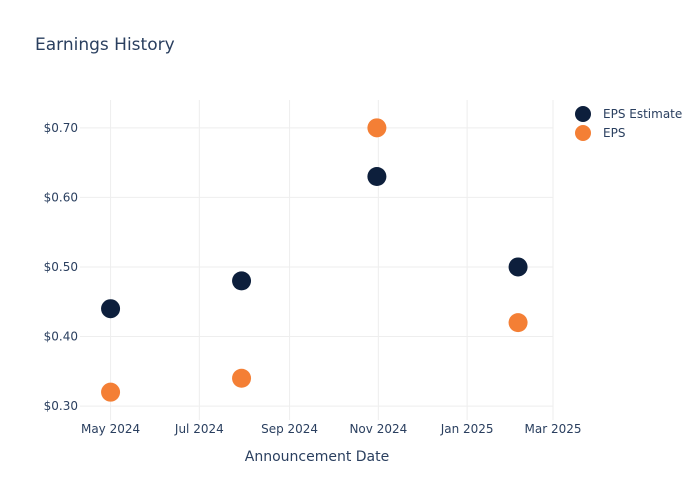 The image size is (700, 500). What do you see at coordinates (61, 128) in the screenshot?
I see `y-tick-label: $0.70` at bounding box center [61, 128].